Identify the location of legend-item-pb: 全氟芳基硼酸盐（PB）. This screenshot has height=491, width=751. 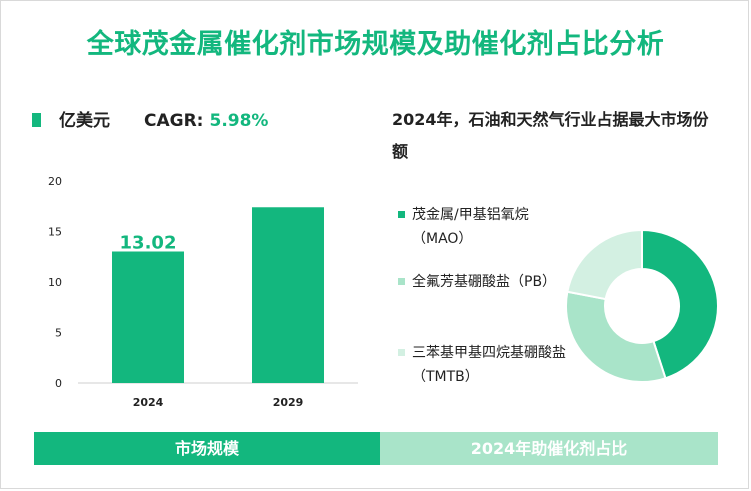
(485, 282).